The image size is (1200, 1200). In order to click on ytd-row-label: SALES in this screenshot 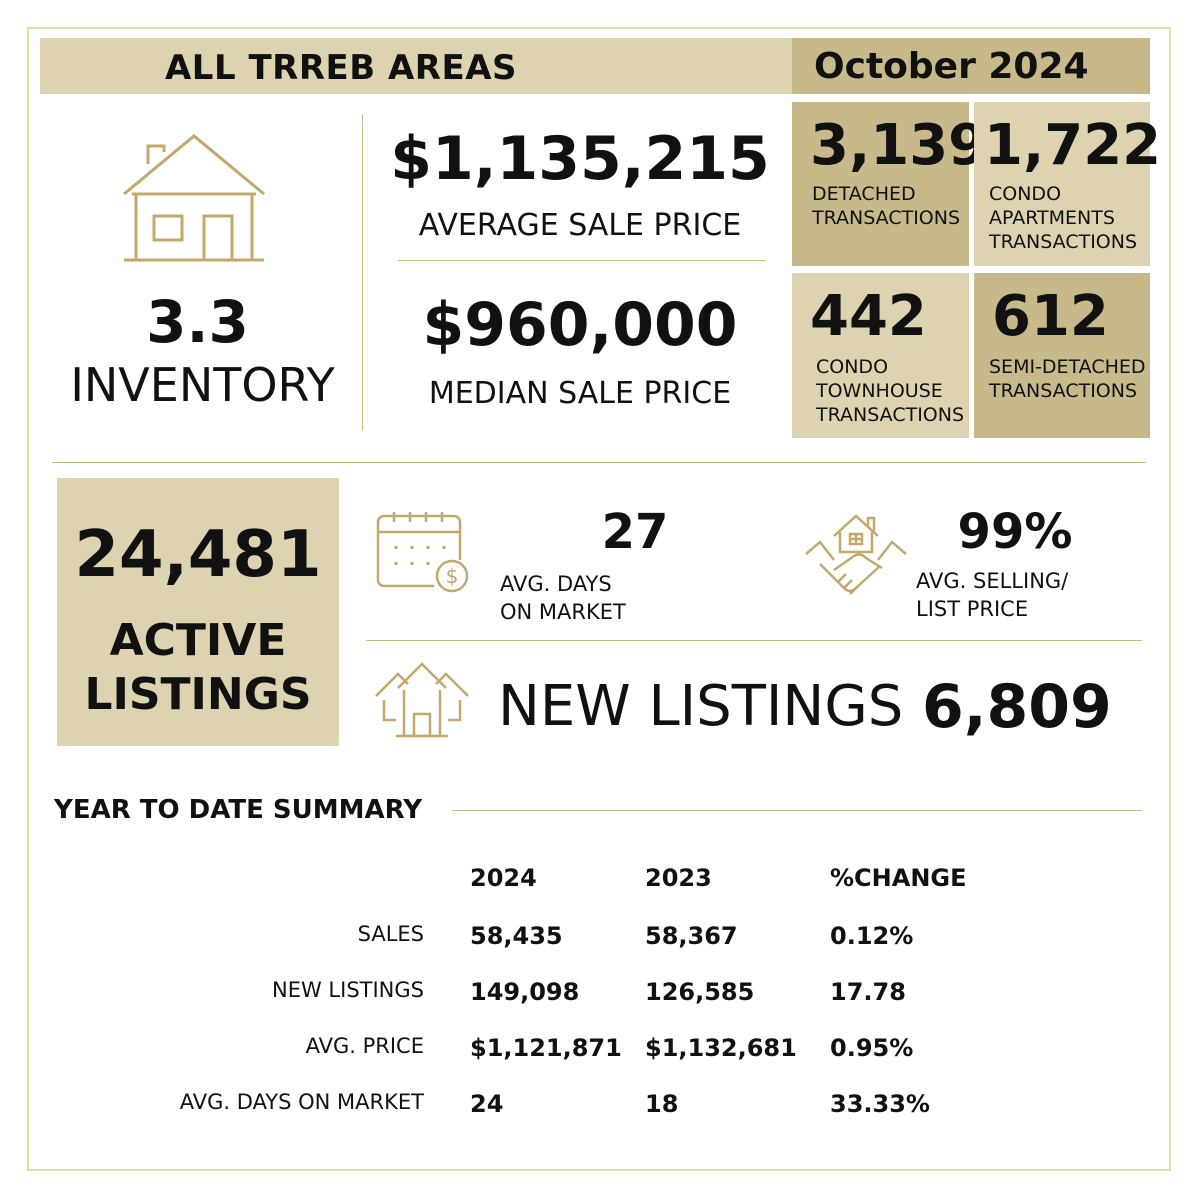, I will do `click(390, 934)`.